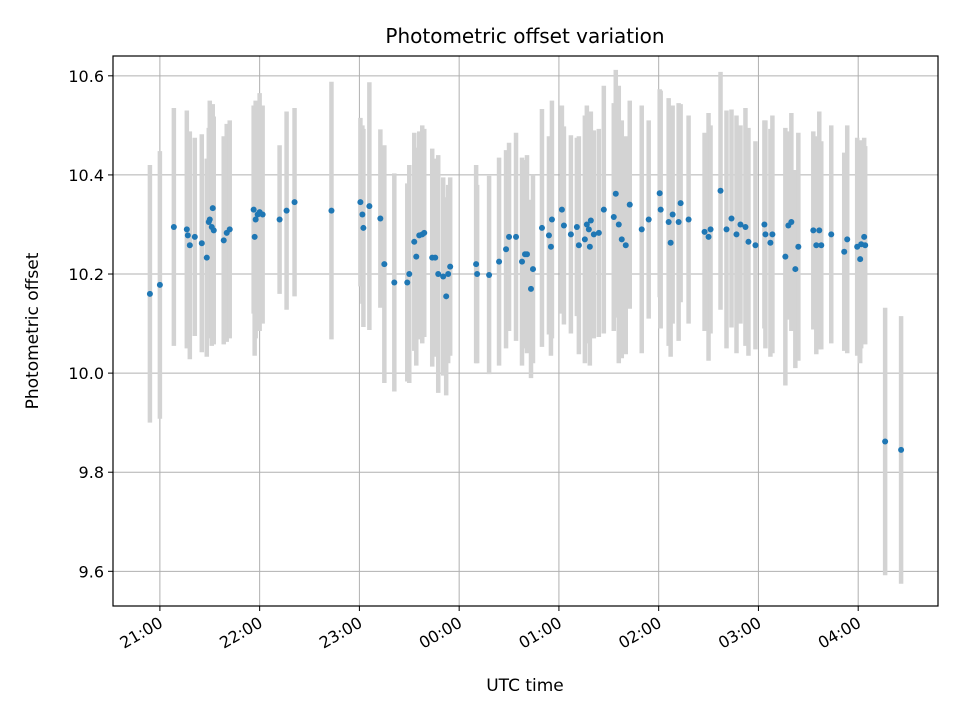 This screenshot has width=960, height=720. What do you see at coordinates (86, 175) in the screenshot?
I see `y-tick-label: 10.4` at bounding box center [86, 175].